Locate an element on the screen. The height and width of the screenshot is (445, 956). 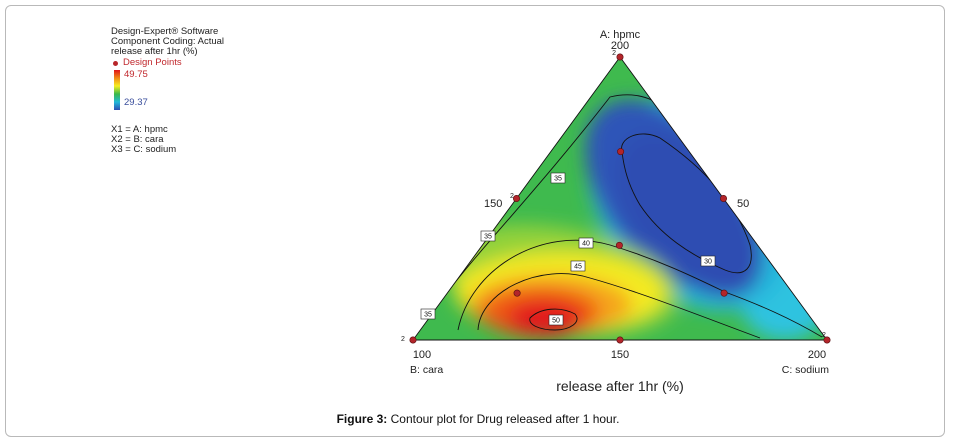
legend-design-points: Design Points is located at coordinates (167, 63).